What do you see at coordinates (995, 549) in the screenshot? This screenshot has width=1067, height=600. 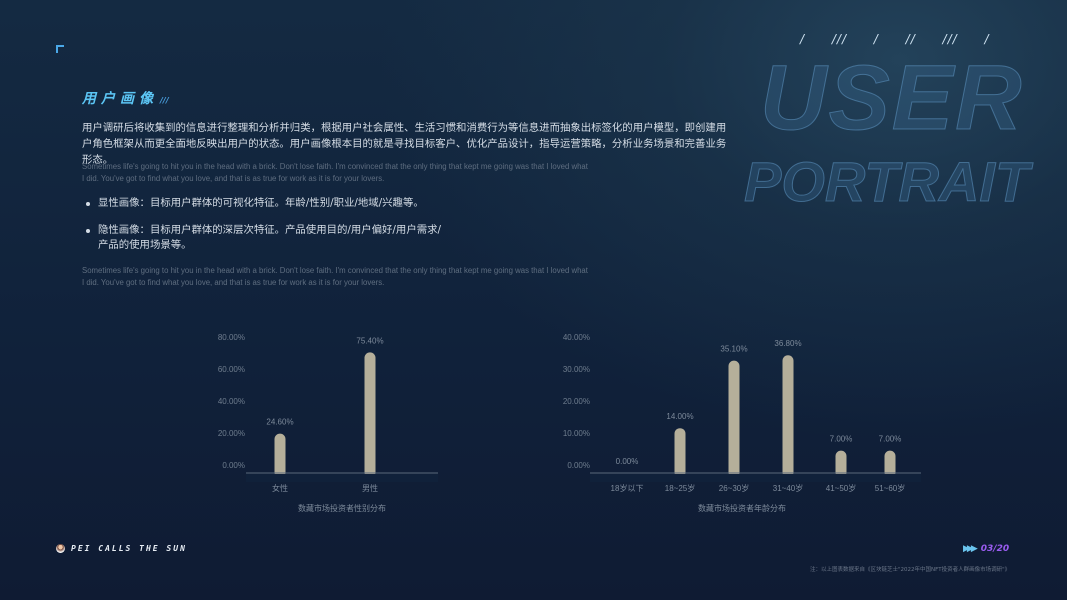 I see `page-number: 03/20` at bounding box center [995, 549].